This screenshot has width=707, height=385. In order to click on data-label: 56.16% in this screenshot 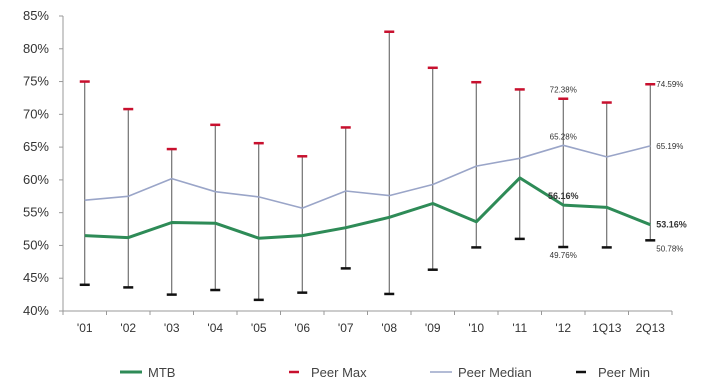, I will do `click(563, 196)`.